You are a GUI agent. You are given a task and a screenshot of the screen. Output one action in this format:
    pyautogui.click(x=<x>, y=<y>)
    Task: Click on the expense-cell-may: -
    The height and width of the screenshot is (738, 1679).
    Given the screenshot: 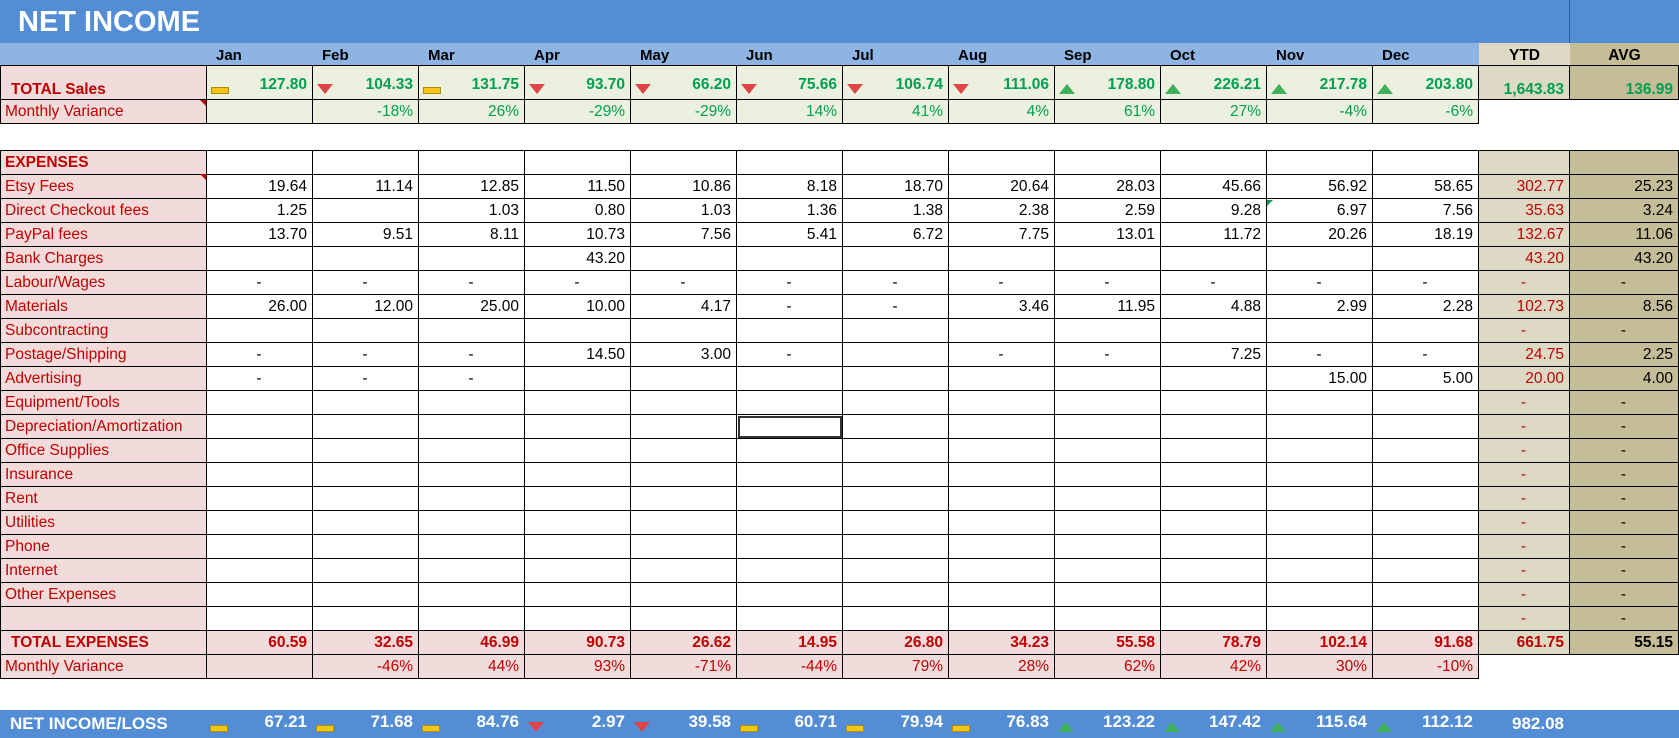 What is the action you would take?
    pyautogui.click(x=683, y=282)
    